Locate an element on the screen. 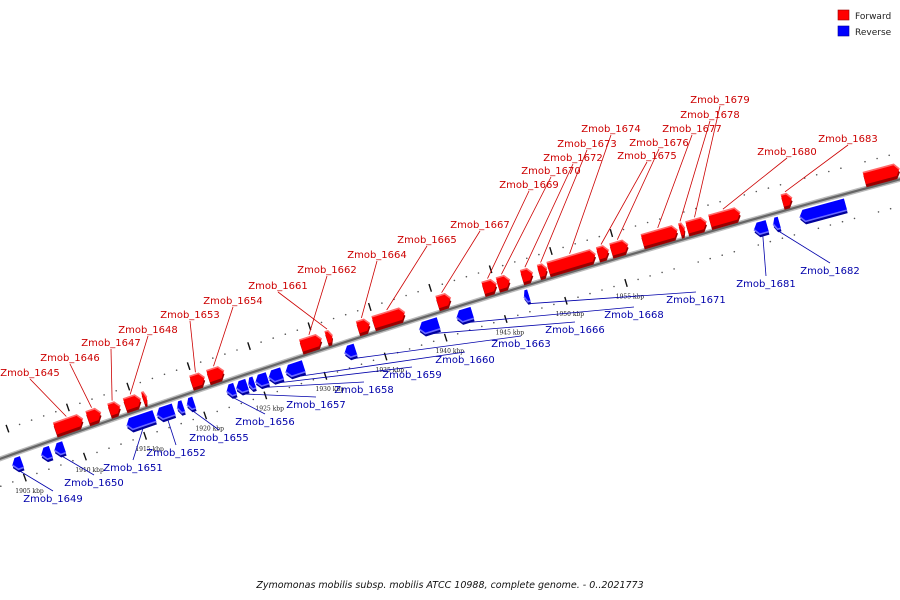 The width and height of the screenshot is (900, 600). gene-label: Zmob_1667 is located at coordinates (480, 225).